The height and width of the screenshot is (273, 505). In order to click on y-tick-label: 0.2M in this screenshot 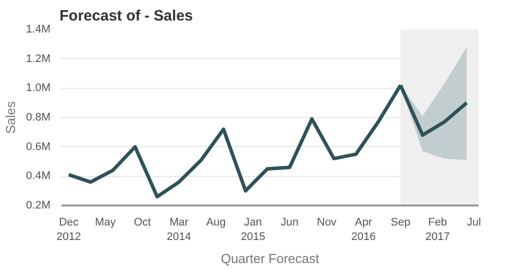, I will do `click(38, 206)`.